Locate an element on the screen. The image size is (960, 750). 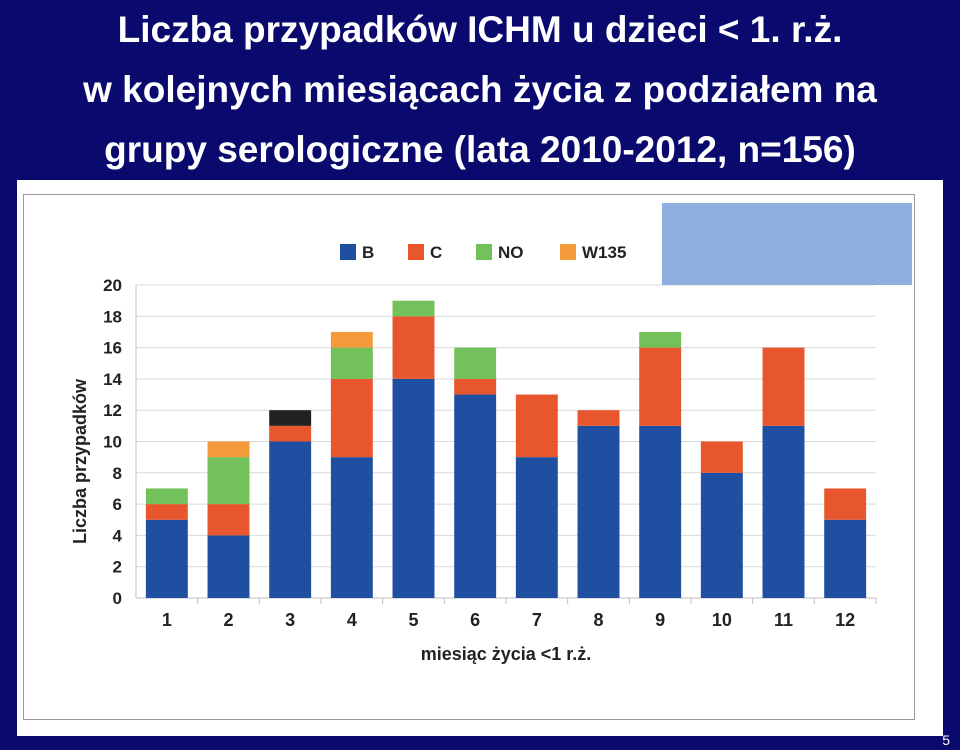
legend-swatch-w135 is located at coordinates (568, 252).